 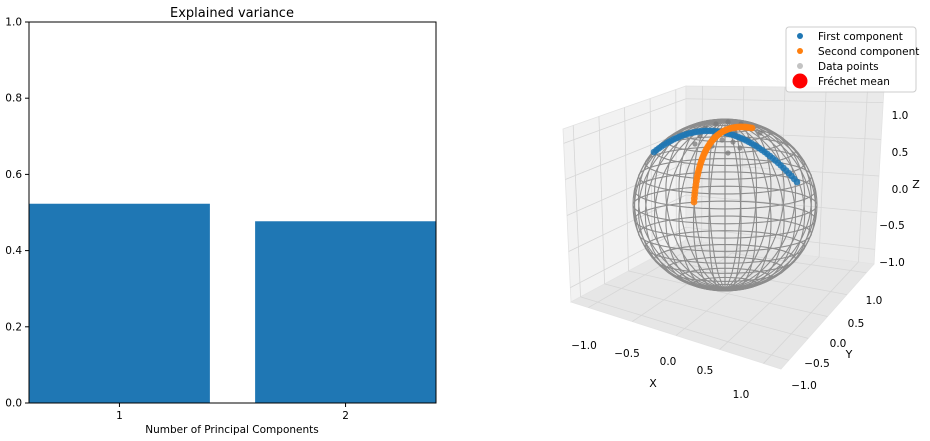 What do you see at coordinates (804, 386) in the screenshot?
I see `y-tick-label: −1.0` at bounding box center [804, 386].